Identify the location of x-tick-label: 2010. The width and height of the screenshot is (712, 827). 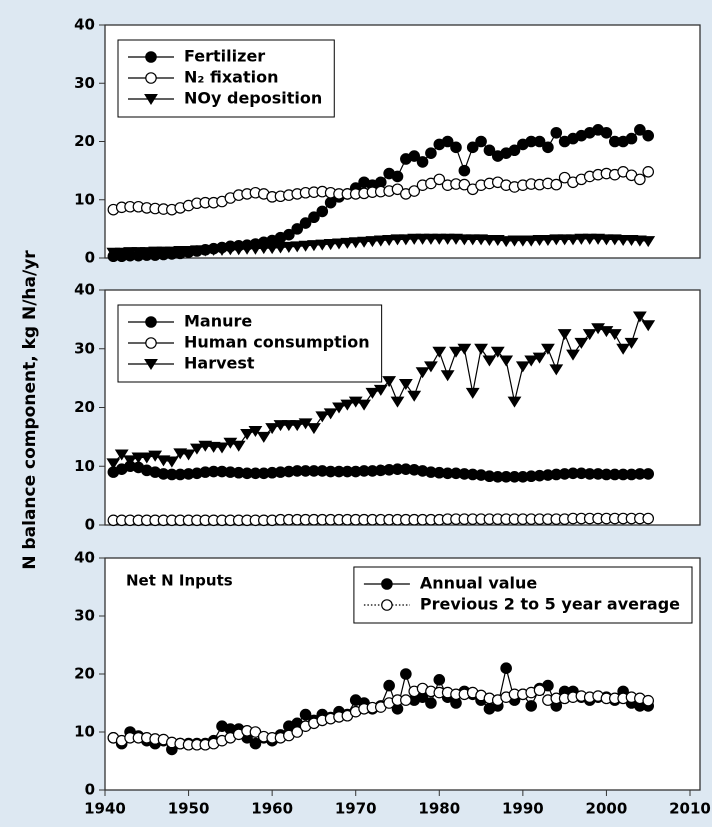
(690, 809).